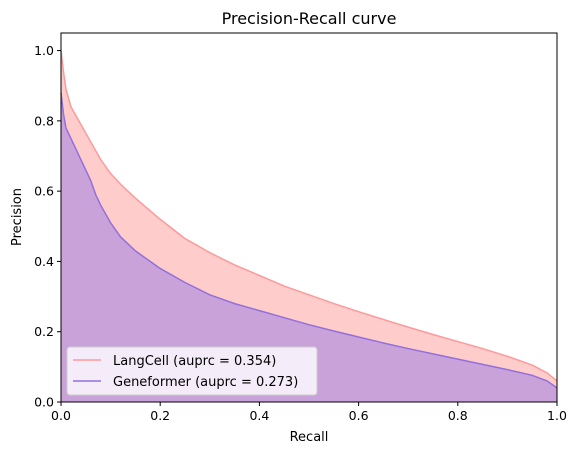 The height and width of the screenshot is (455, 578). I want to click on x-tick-label: 0.8, so click(458, 415).